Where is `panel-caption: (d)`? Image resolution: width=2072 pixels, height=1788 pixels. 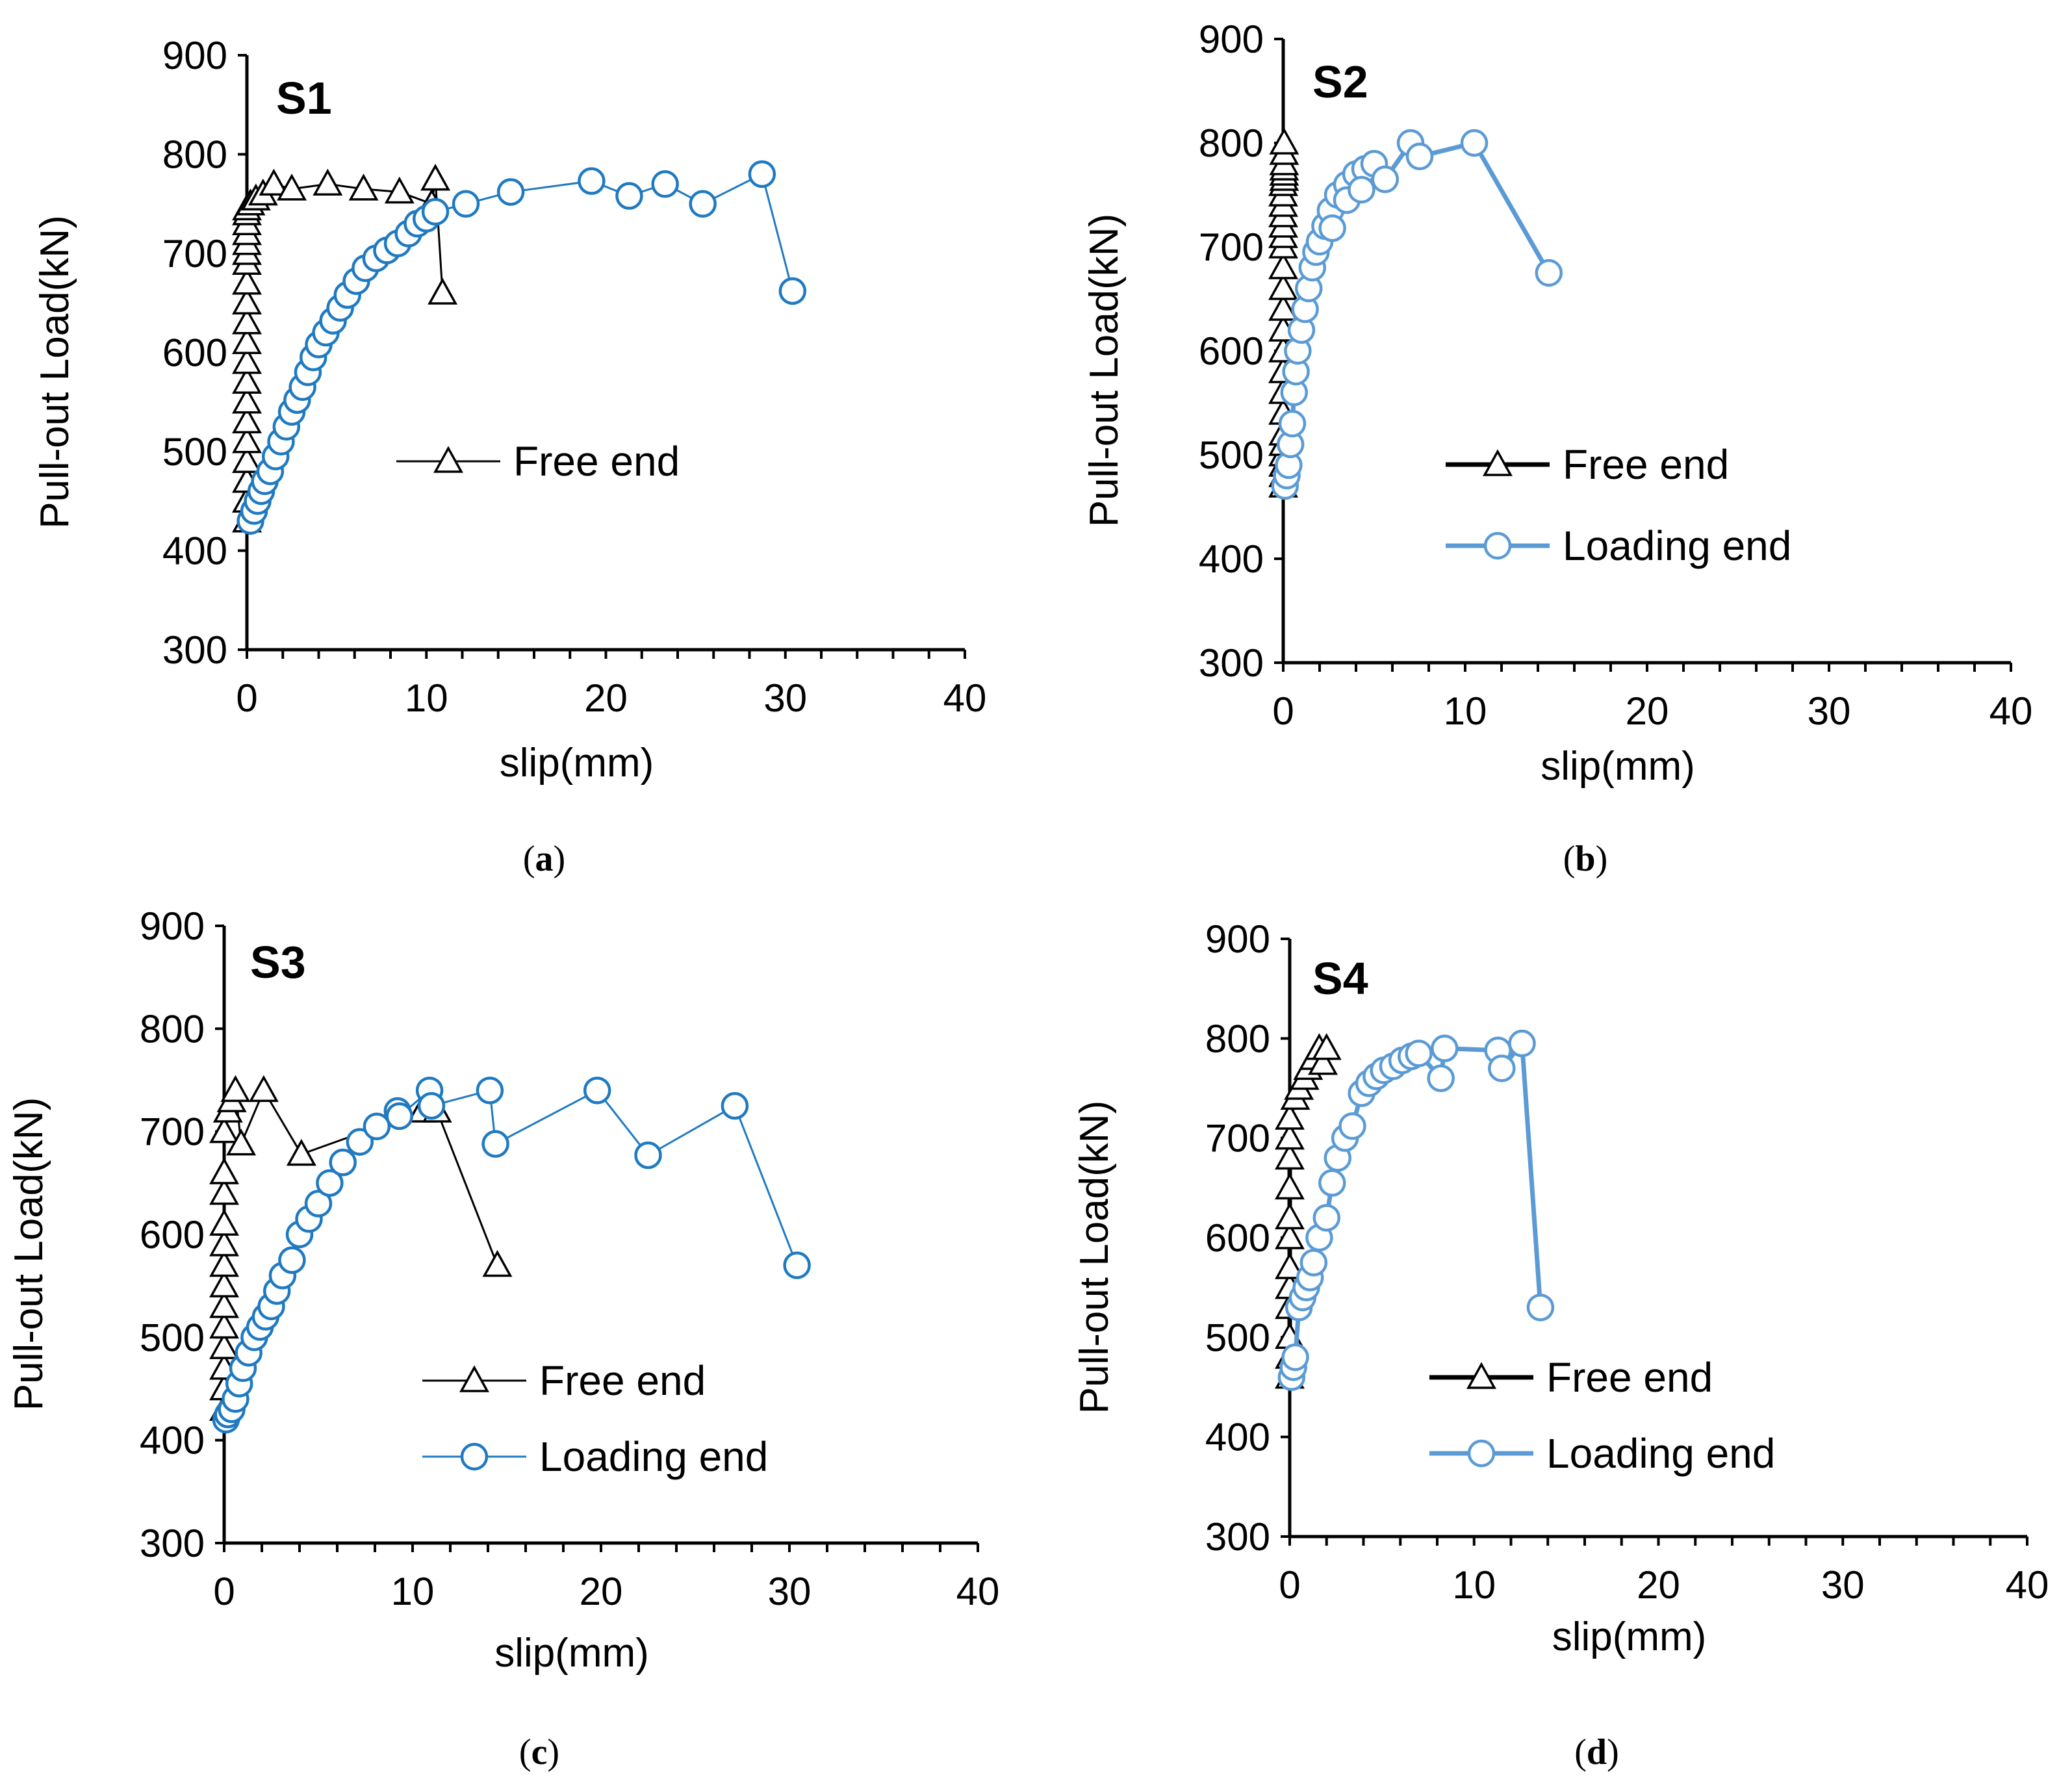
panel-caption: (d) is located at coordinates (1596, 1752).